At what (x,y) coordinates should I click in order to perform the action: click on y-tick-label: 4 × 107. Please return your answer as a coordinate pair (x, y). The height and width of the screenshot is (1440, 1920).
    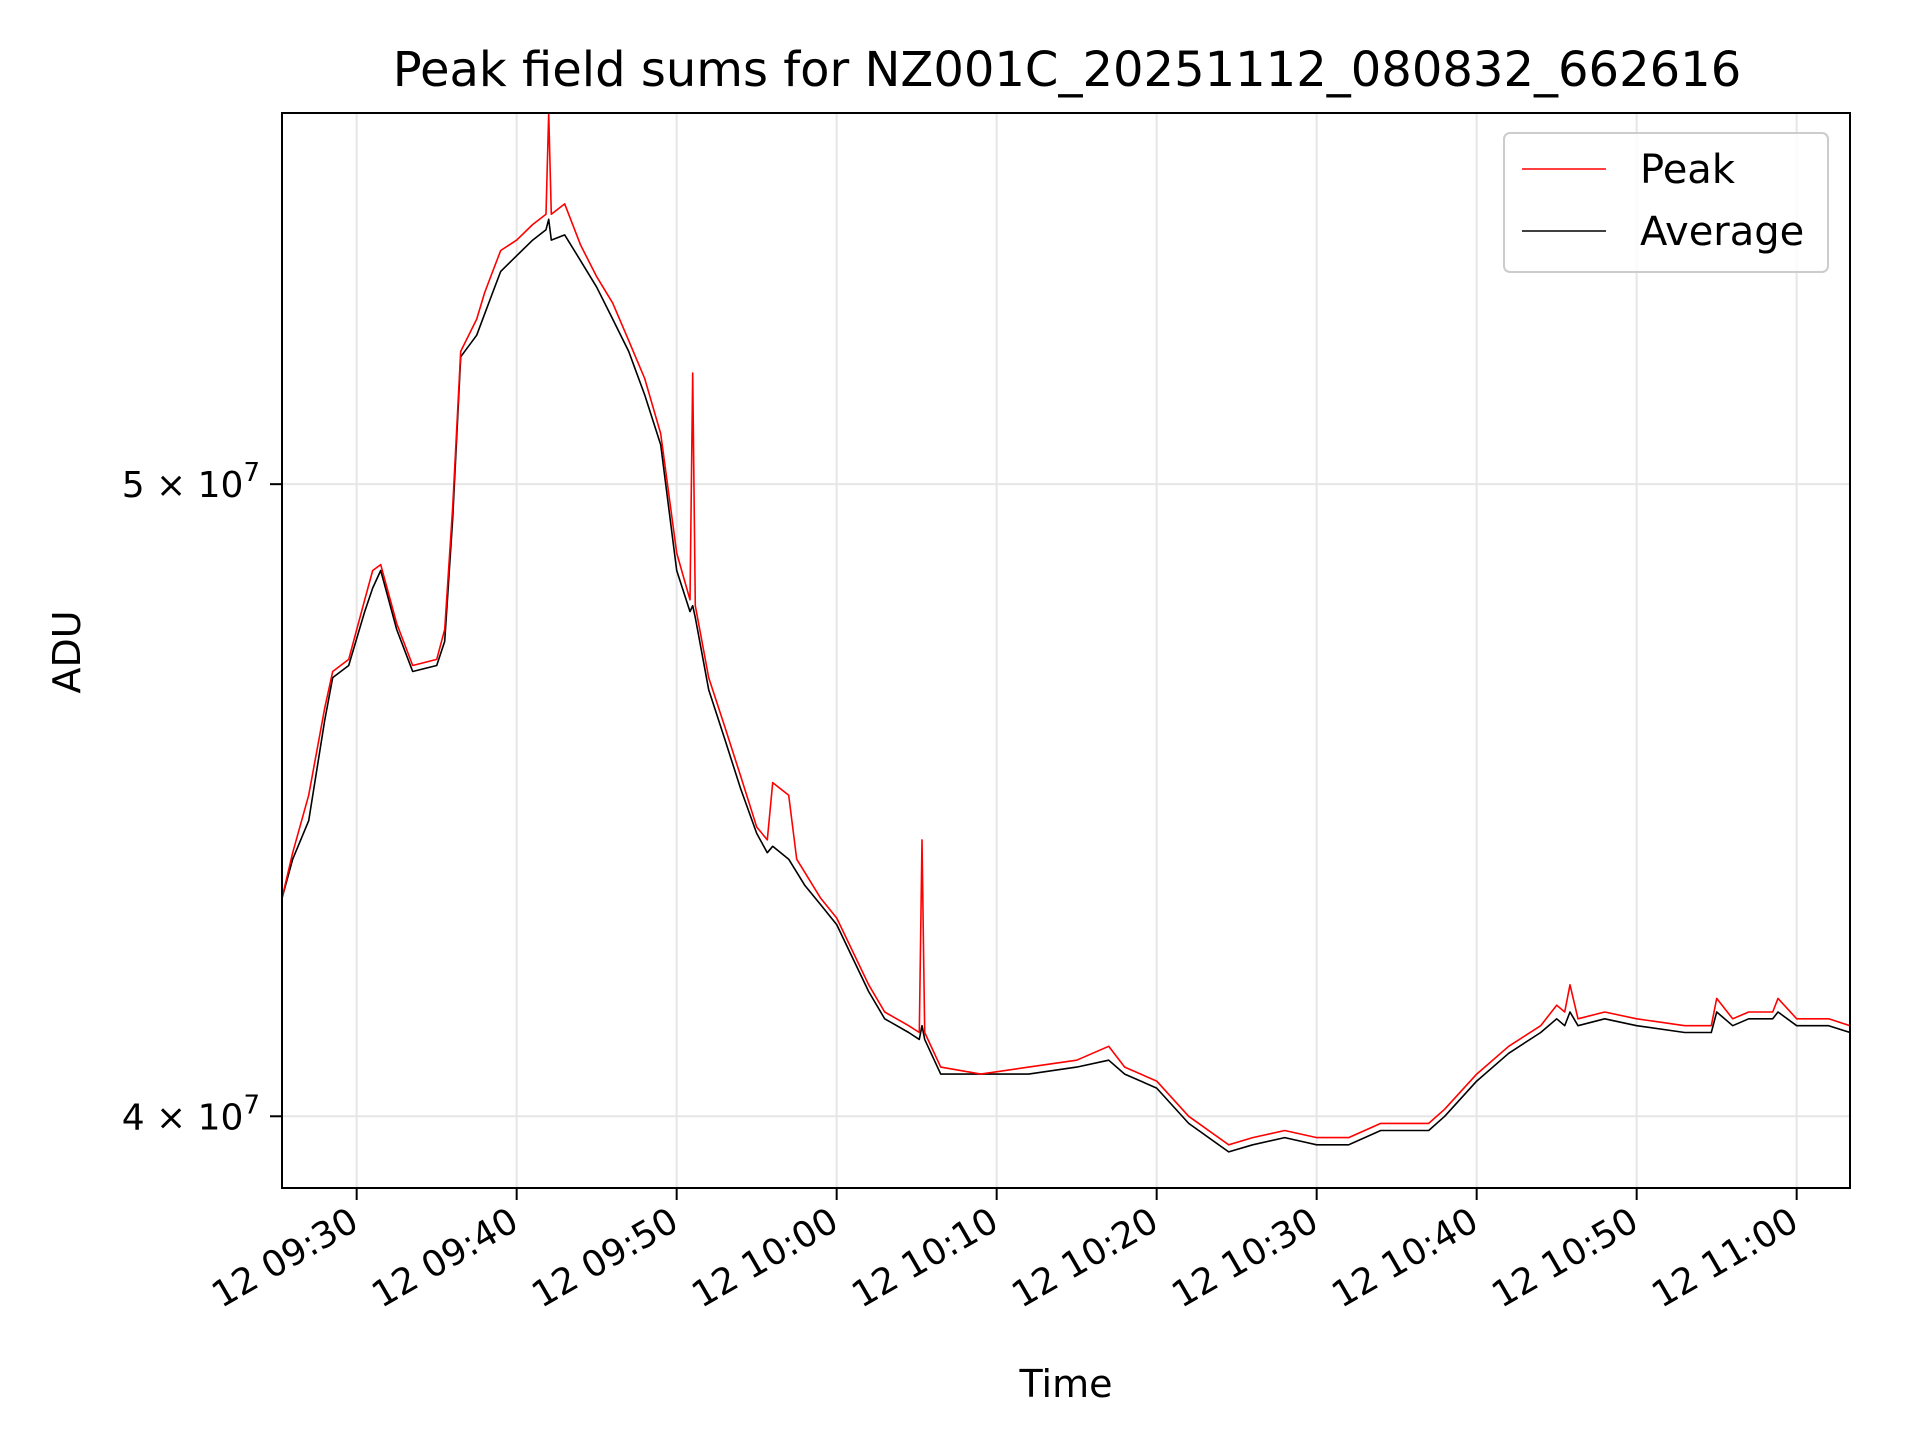
    Looking at the image, I should click on (191, 1114).